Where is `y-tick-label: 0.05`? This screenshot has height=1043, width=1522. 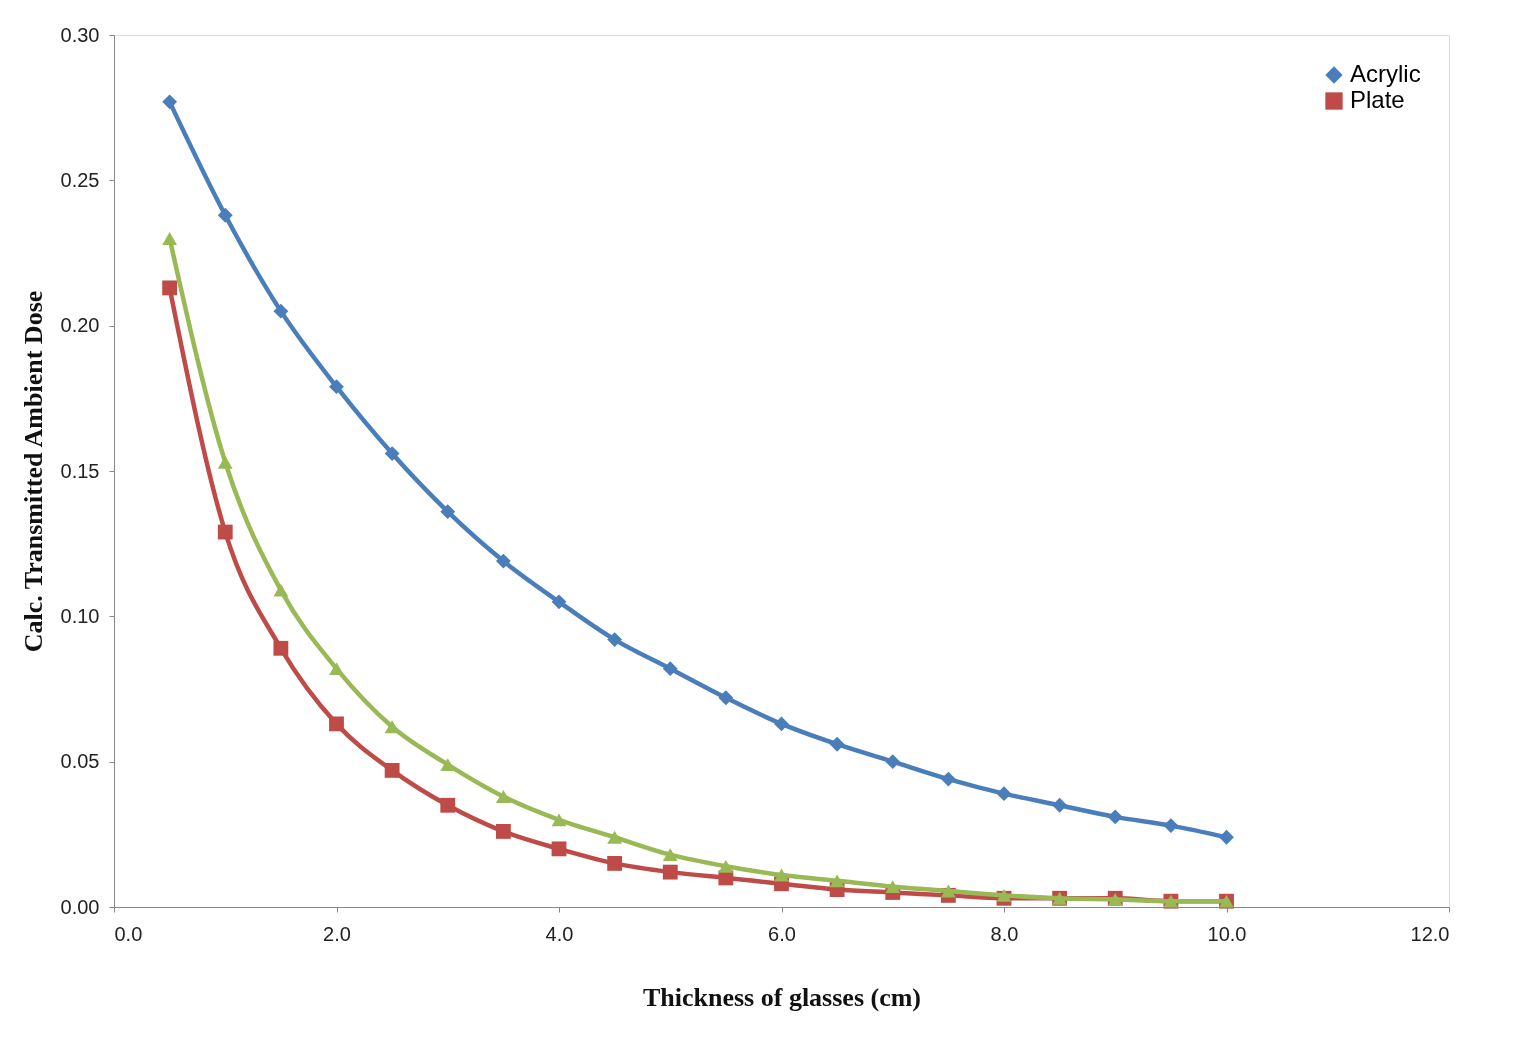
y-tick-label: 0.05 is located at coordinates (80, 761).